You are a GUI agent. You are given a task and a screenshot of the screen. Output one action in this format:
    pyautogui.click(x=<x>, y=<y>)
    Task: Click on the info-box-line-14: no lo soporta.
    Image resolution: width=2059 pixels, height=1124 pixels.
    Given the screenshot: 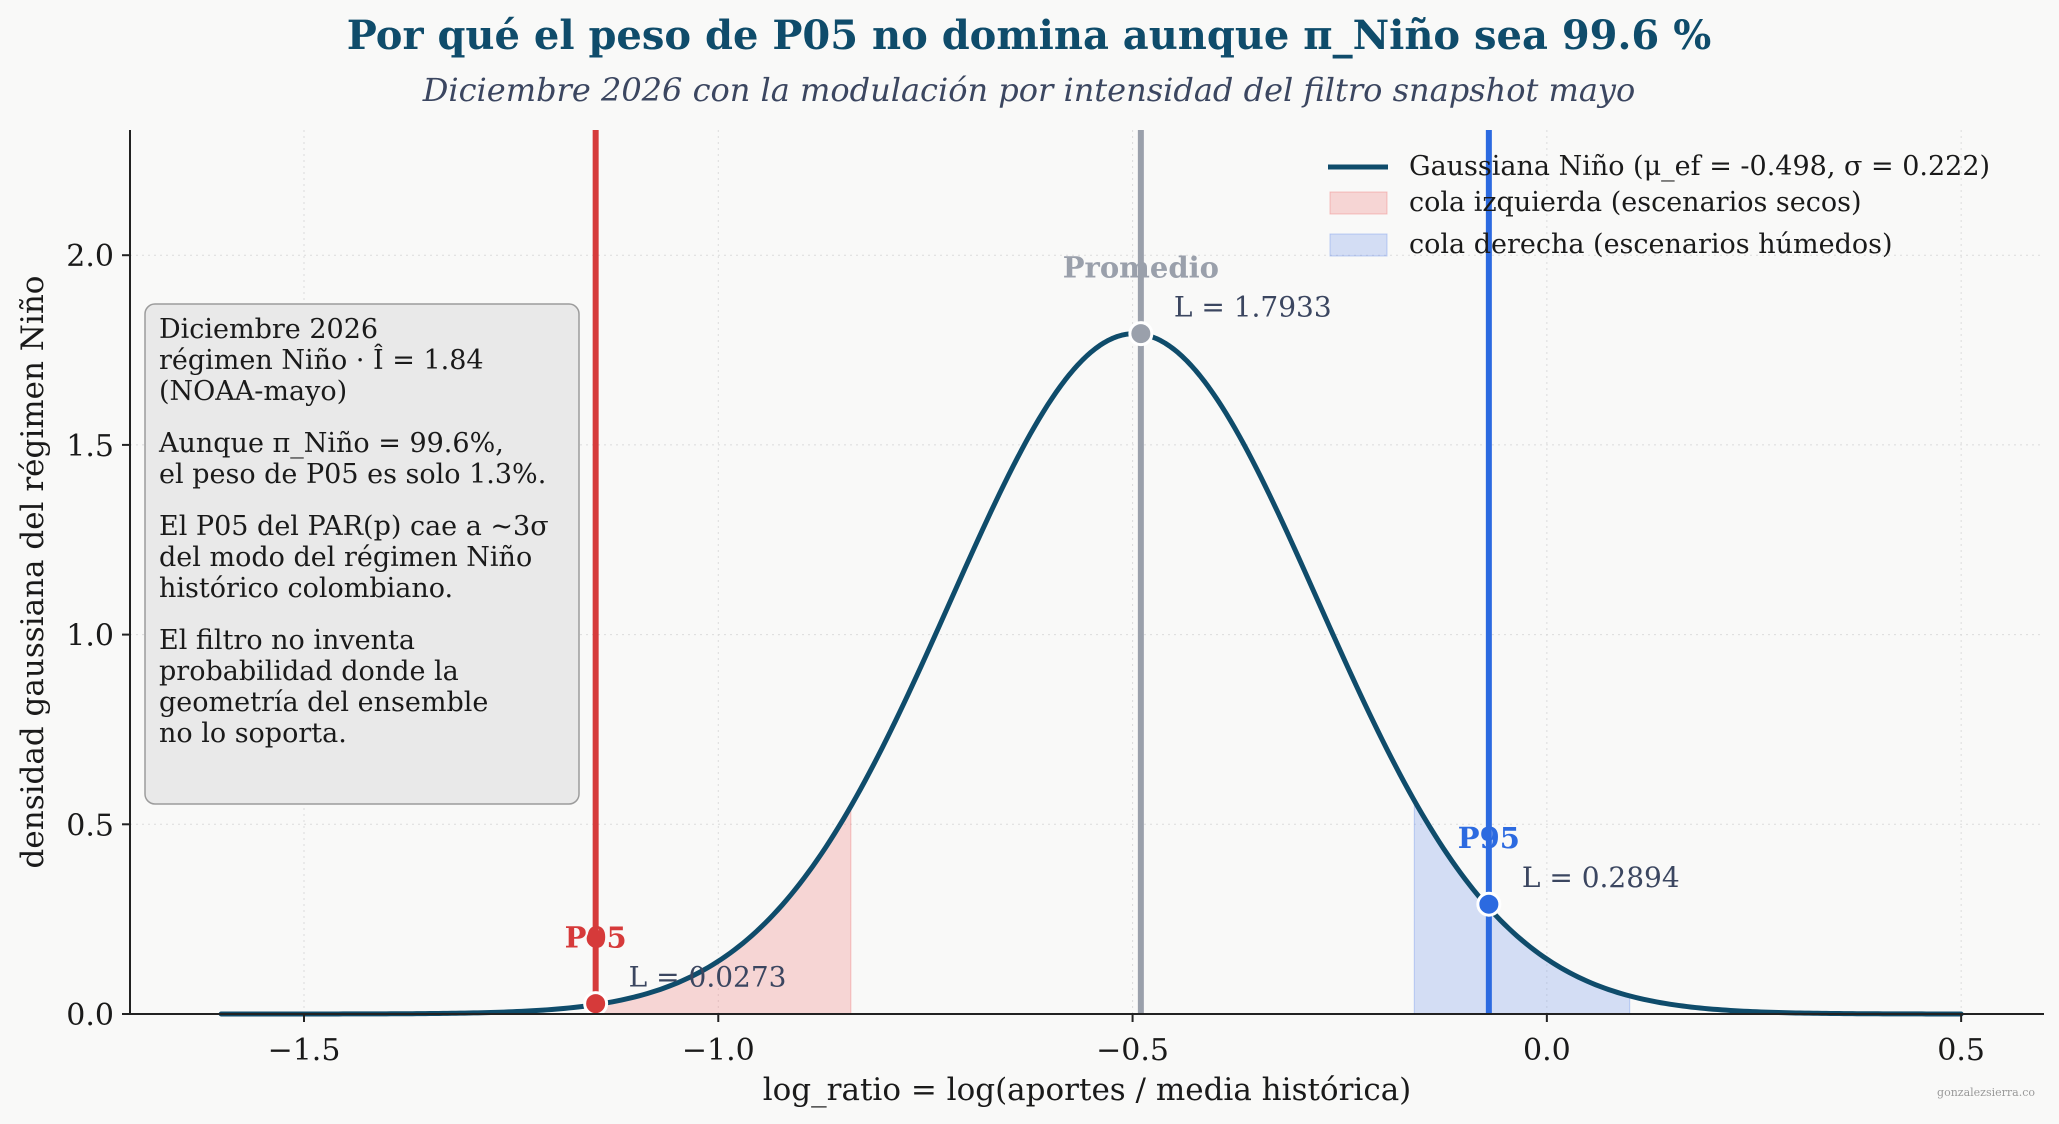 What is the action you would take?
    pyautogui.click(x=253, y=733)
    